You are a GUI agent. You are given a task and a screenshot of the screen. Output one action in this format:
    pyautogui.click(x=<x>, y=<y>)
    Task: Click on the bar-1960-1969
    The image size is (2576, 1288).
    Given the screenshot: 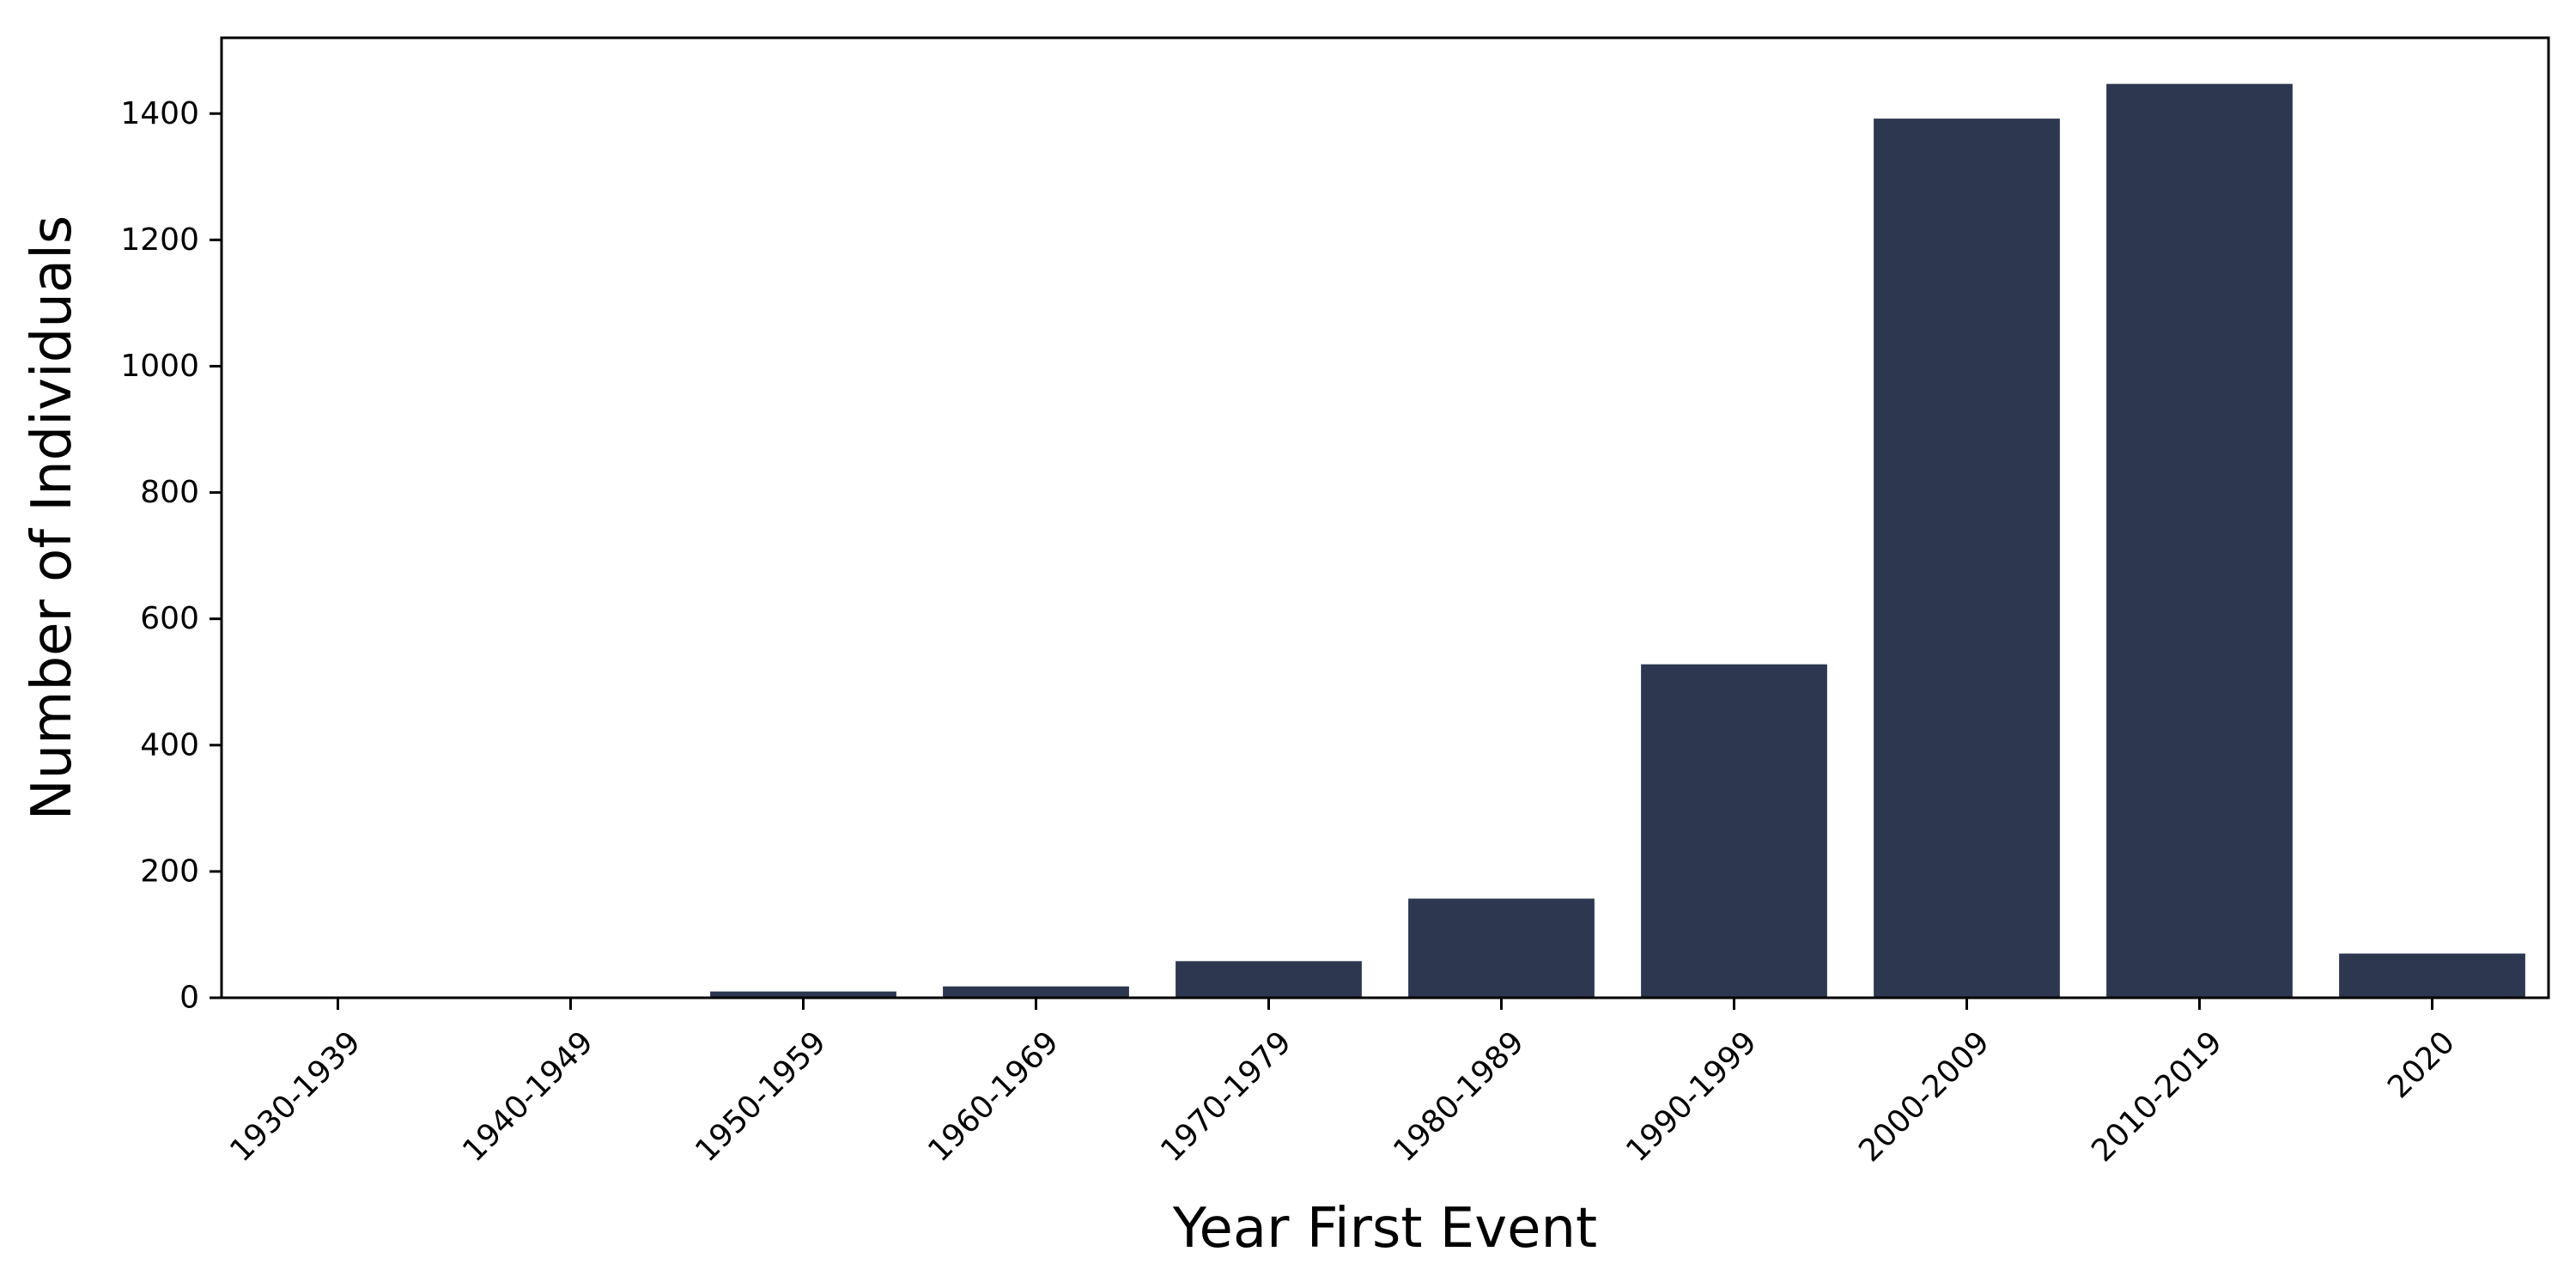 What is the action you would take?
    pyautogui.click(x=1036, y=992)
    